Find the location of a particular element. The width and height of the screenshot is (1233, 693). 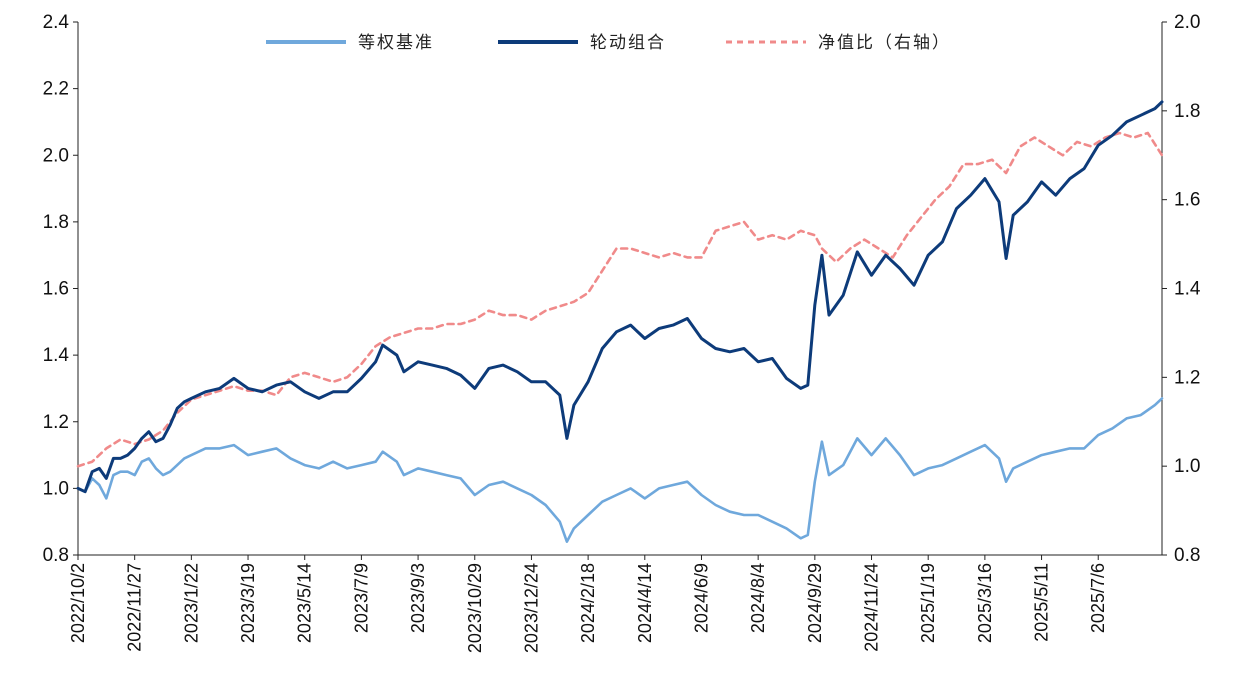

x-tick-label: 2022/10/2 is located at coordinates (78, 603).